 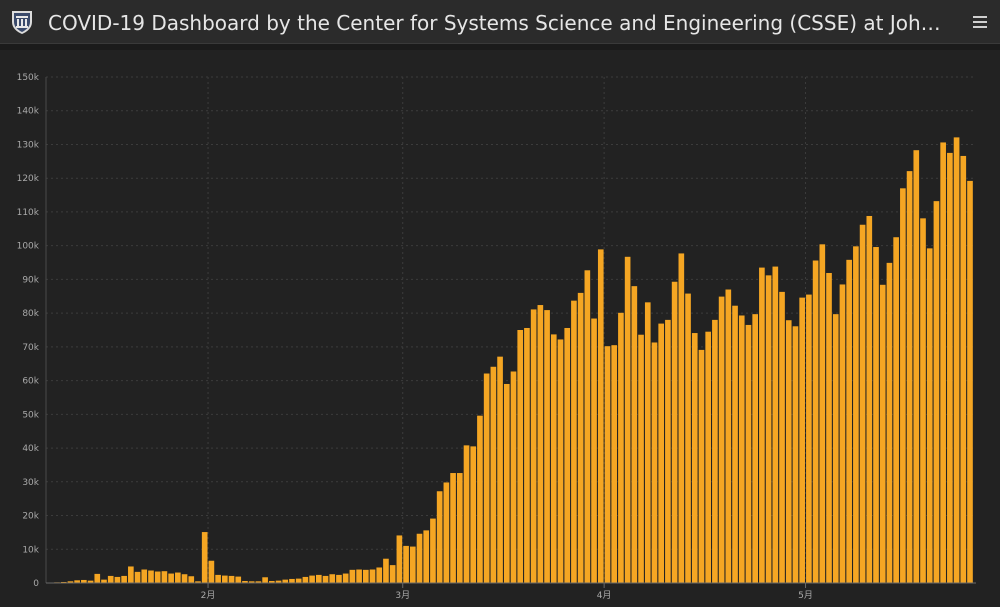 I want to click on university-shield-icon, so click(x=22, y=22).